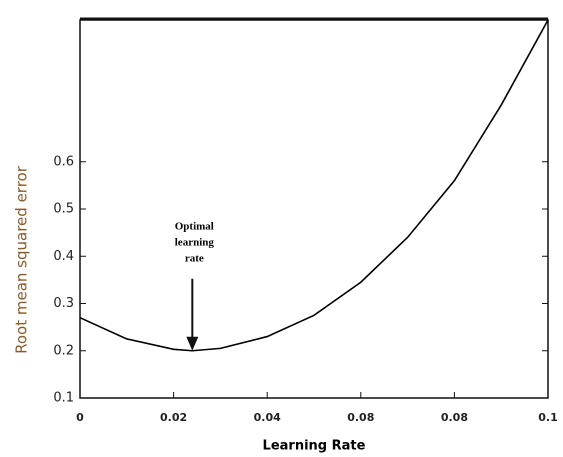 Image resolution: width=563 pixels, height=457 pixels. What do you see at coordinates (173, 417) in the screenshot?
I see `x-tick-label: 0.02` at bounding box center [173, 417].